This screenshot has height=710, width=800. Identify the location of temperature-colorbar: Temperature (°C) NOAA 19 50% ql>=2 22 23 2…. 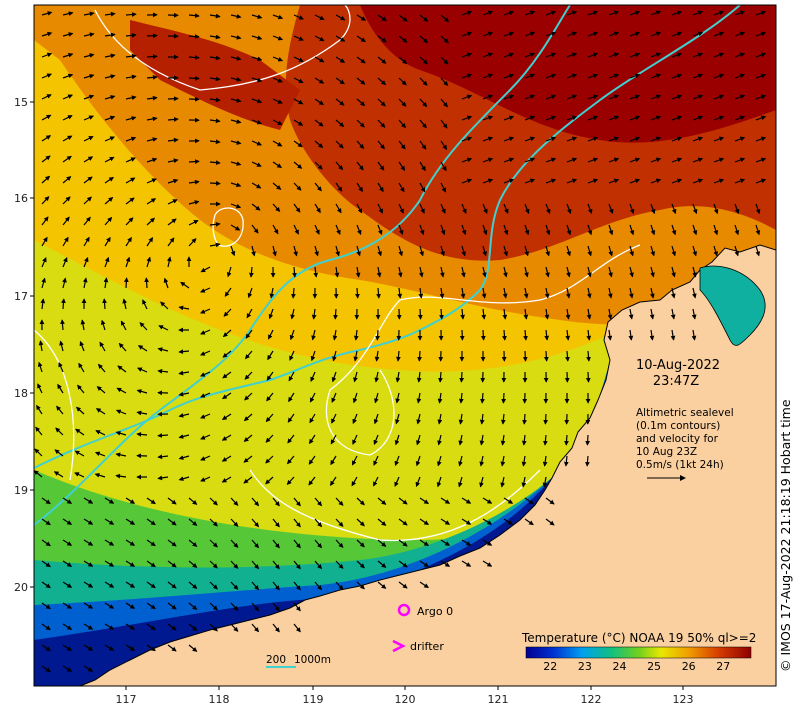
(638, 652).